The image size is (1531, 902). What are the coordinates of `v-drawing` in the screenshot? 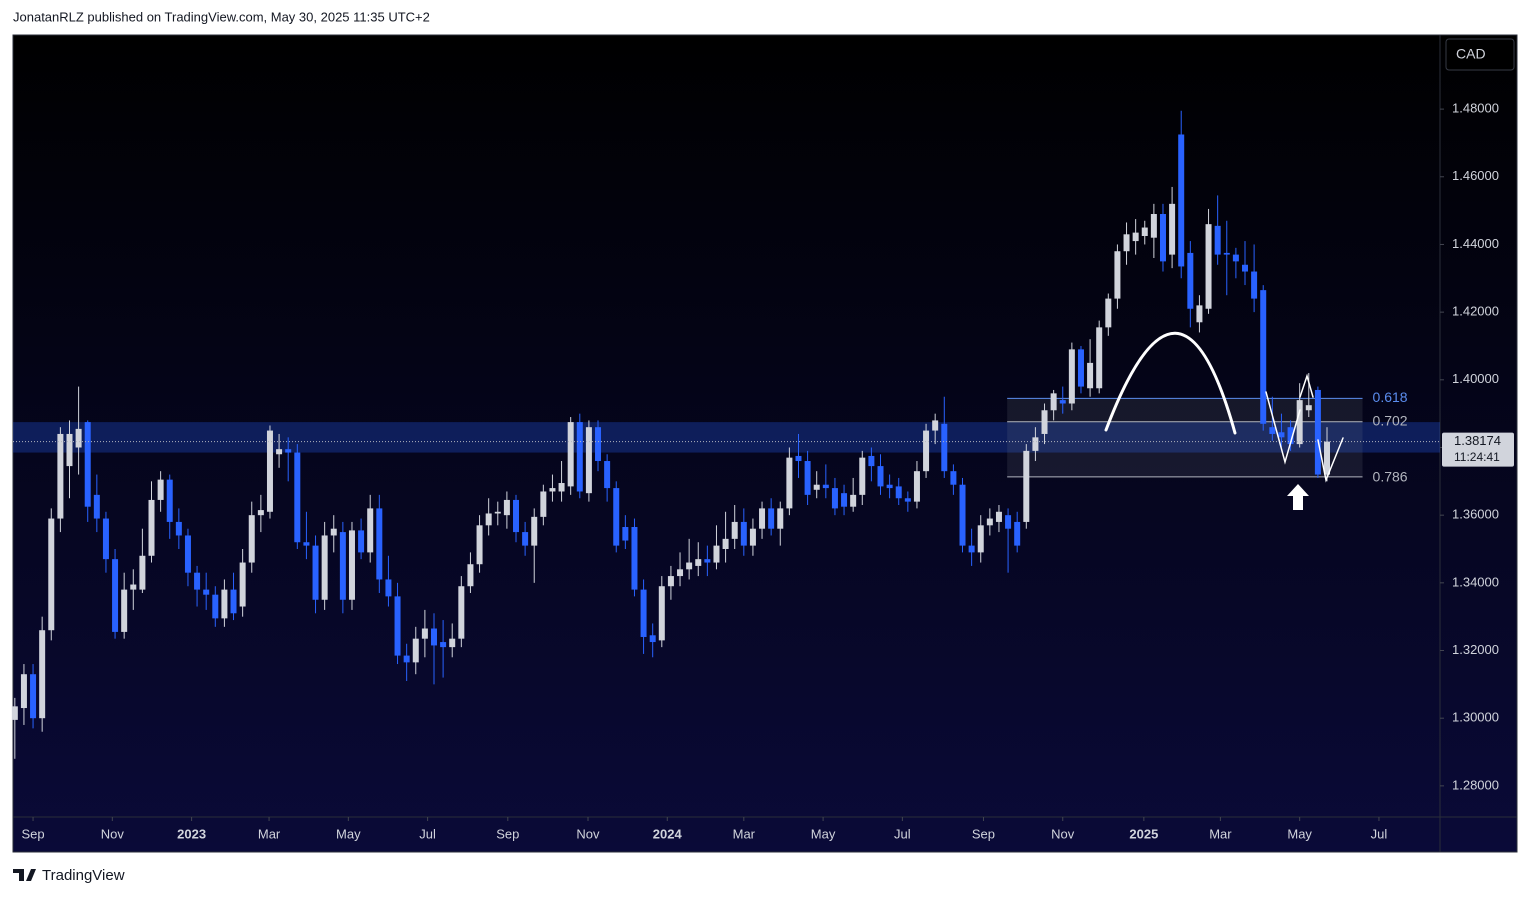 It's located at (1330, 460).